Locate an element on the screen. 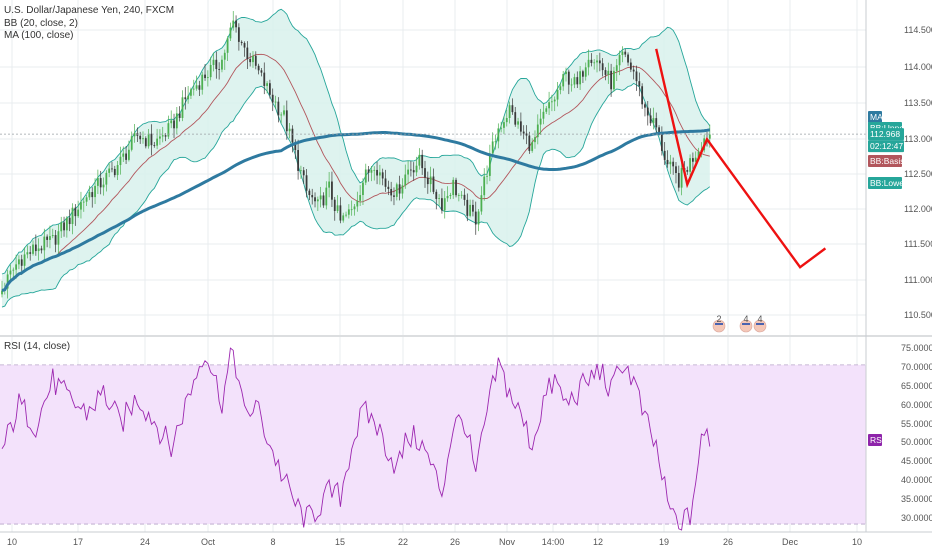 The width and height of the screenshot is (932, 555). countdown-tag-text: 02:12:47 is located at coordinates (886, 146).